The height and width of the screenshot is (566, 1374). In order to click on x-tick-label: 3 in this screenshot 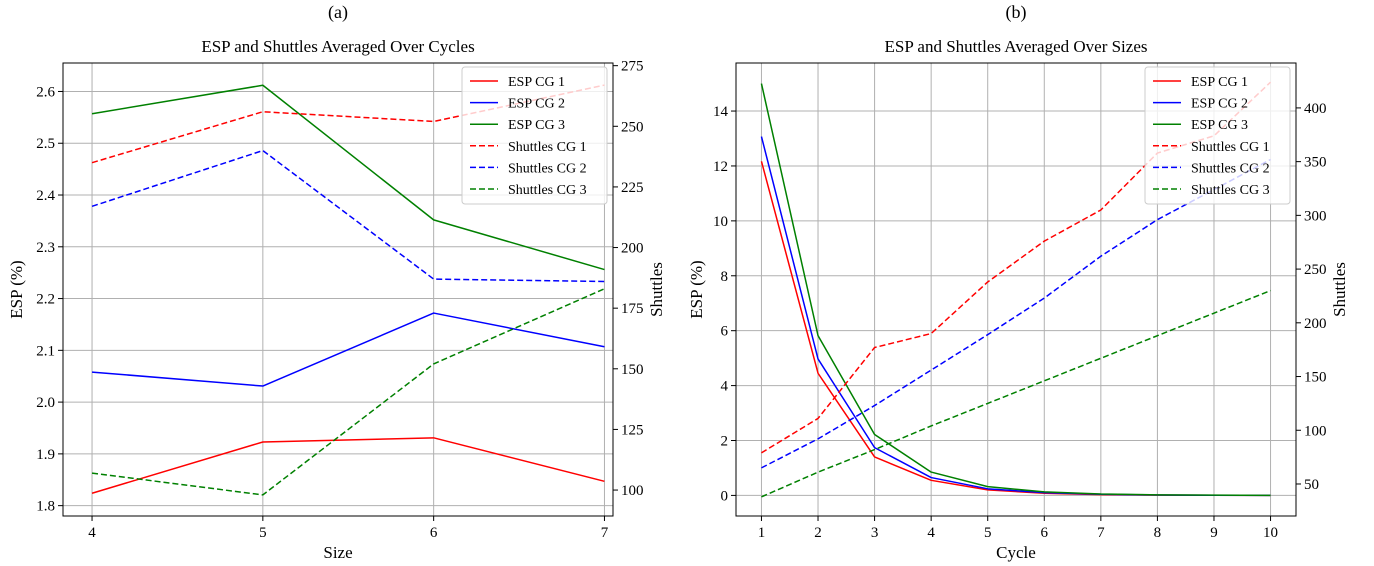, I will do `click(875, 533)`.